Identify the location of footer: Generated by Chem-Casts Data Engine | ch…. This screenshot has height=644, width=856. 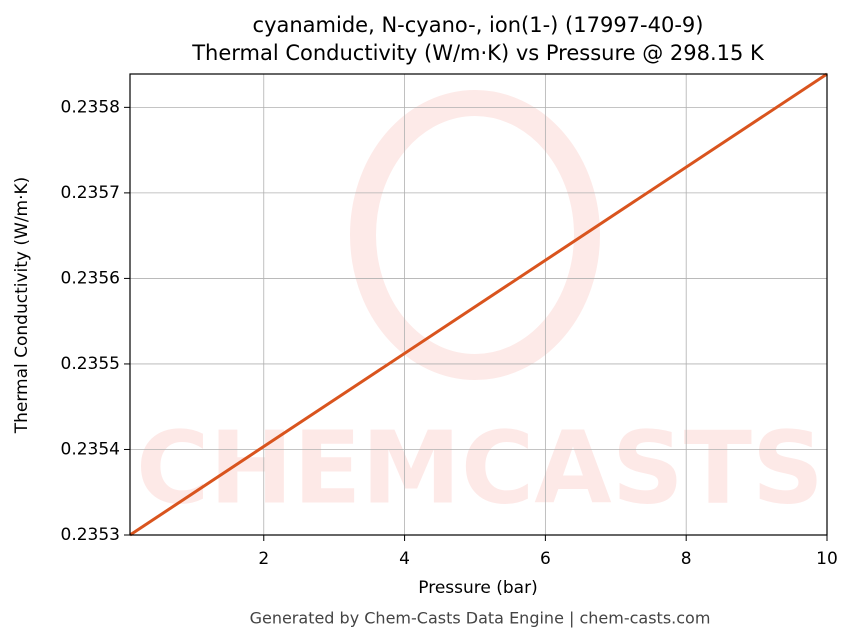
(480, 618).